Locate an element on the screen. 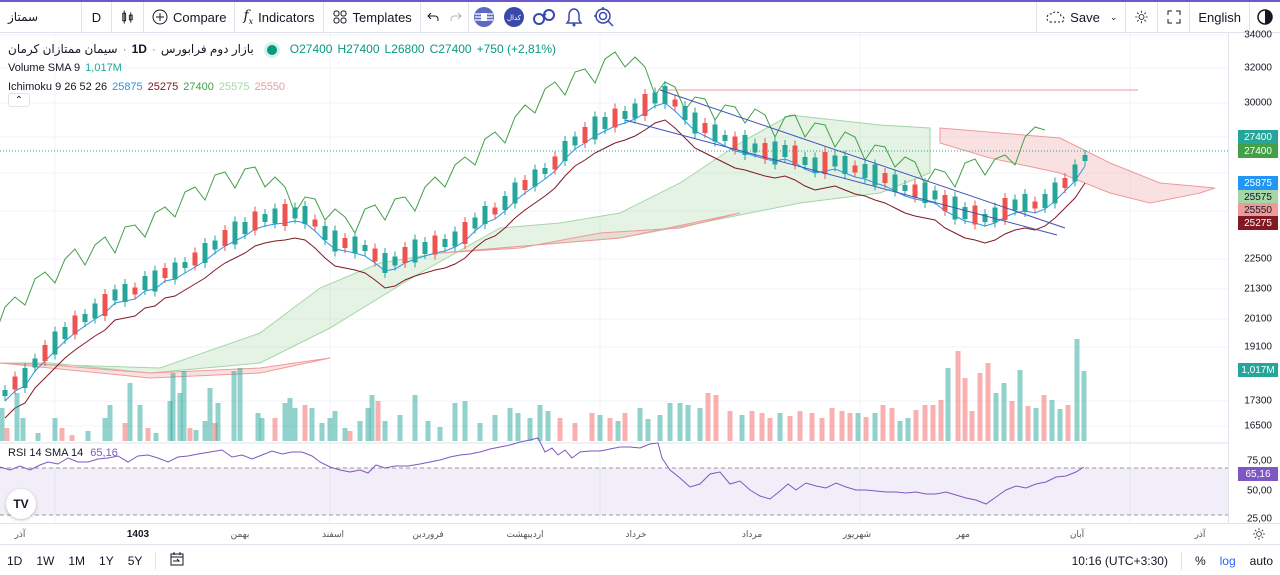  undo-button is located at coordinates (433, 17).